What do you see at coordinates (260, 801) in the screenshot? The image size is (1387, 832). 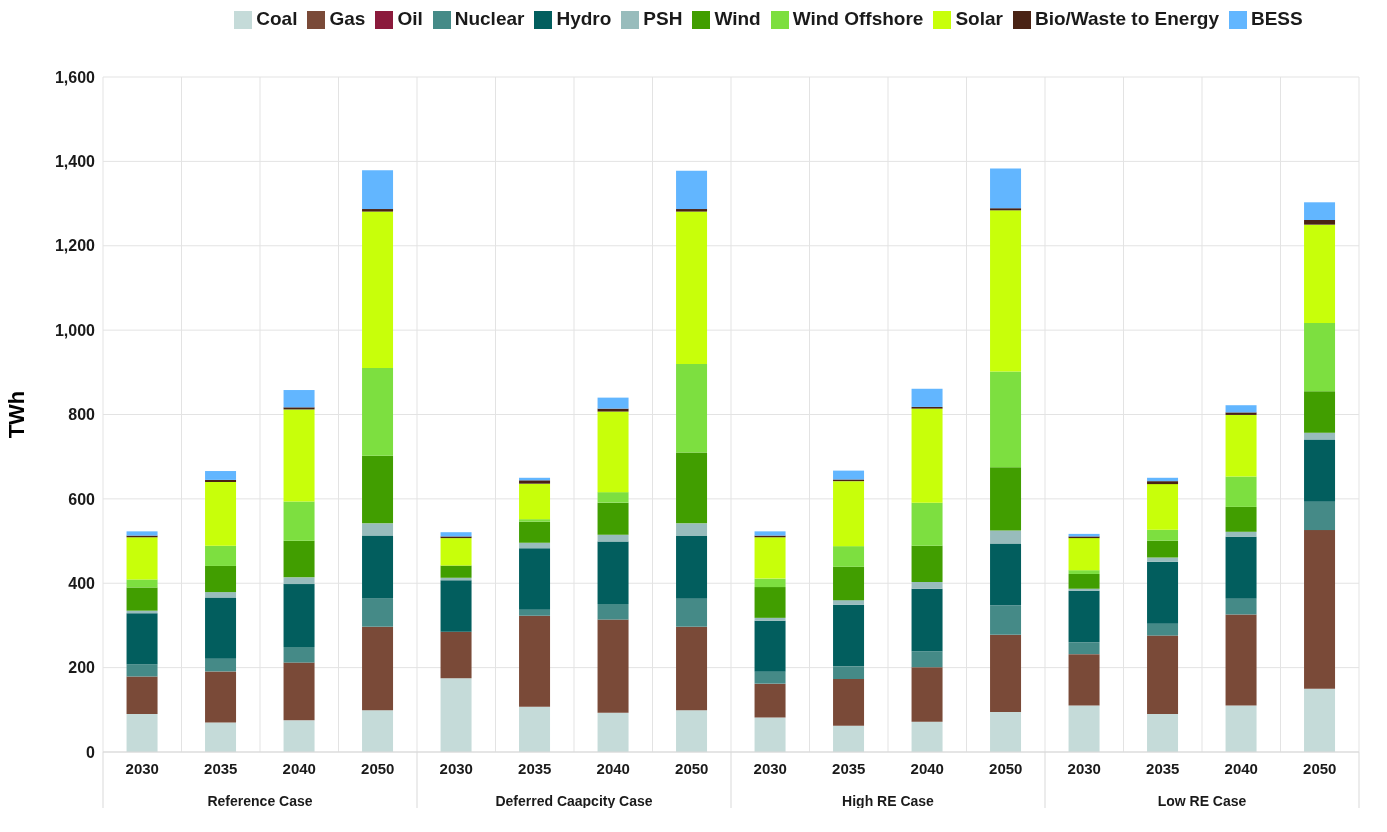 I see `text: Reference Case` at bounding box center [260, 801].